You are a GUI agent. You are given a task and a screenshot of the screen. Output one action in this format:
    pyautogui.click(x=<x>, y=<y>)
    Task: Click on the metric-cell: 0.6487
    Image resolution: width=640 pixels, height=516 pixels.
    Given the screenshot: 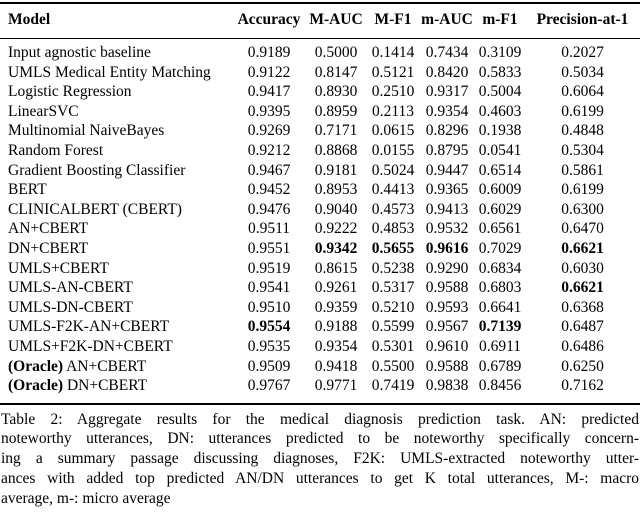 What is the action you would take?
    pyautogui.click(x=582, y=327)
    